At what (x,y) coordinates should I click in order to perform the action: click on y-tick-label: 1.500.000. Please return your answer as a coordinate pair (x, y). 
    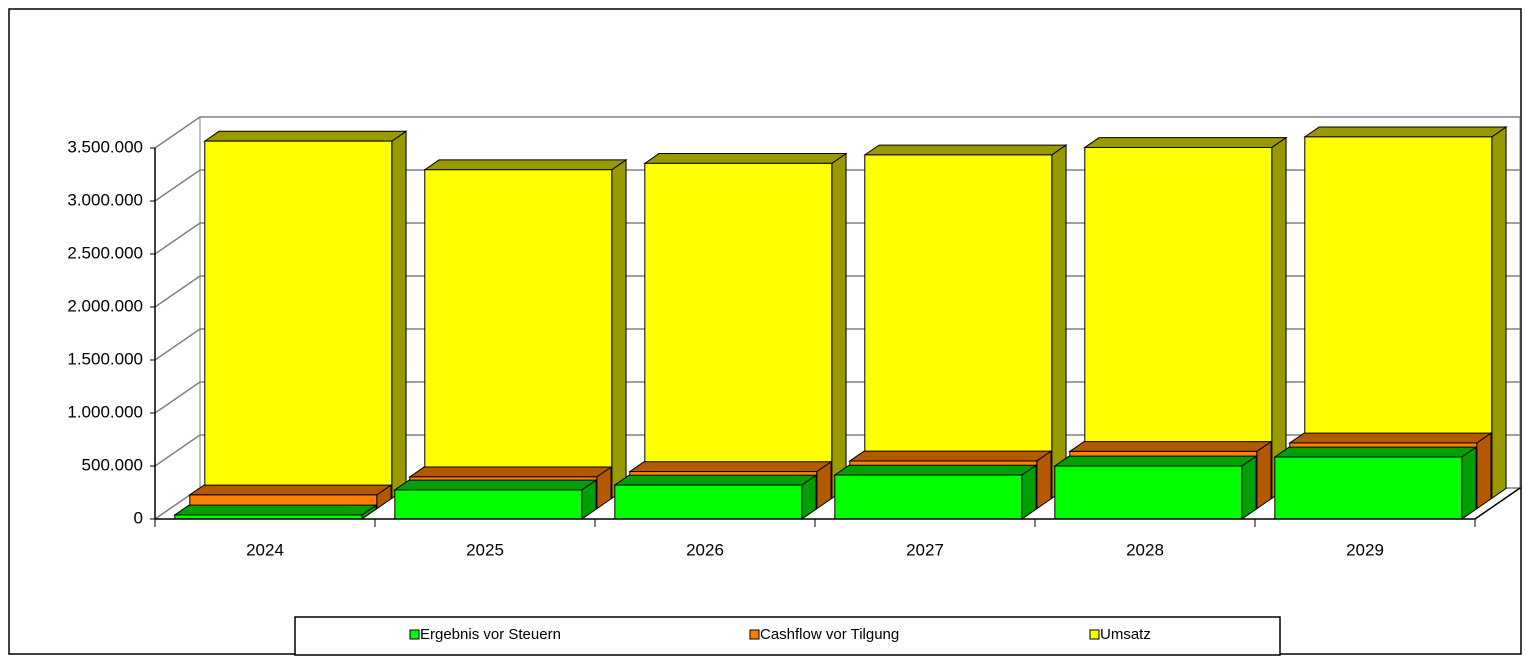
    Looking at the image, I should click on (105, 358).